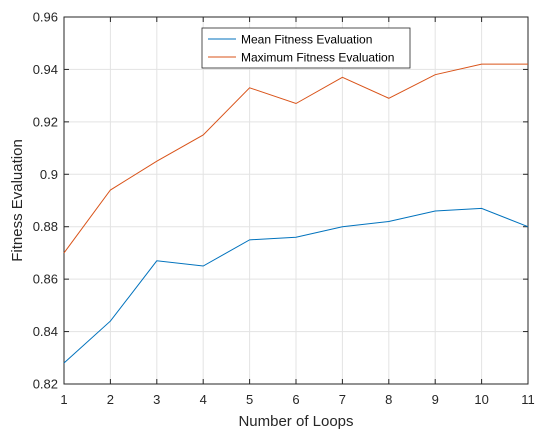  What do you see at coordinates (435, 399) in the screenshot?
I see `x-tick-label: 9` at bounding box center [435, 399].